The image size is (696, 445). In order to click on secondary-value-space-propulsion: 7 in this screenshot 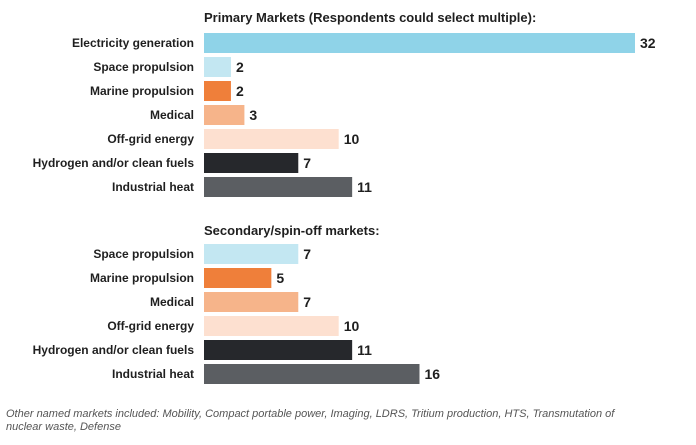, I will do `click(307, 254)`.